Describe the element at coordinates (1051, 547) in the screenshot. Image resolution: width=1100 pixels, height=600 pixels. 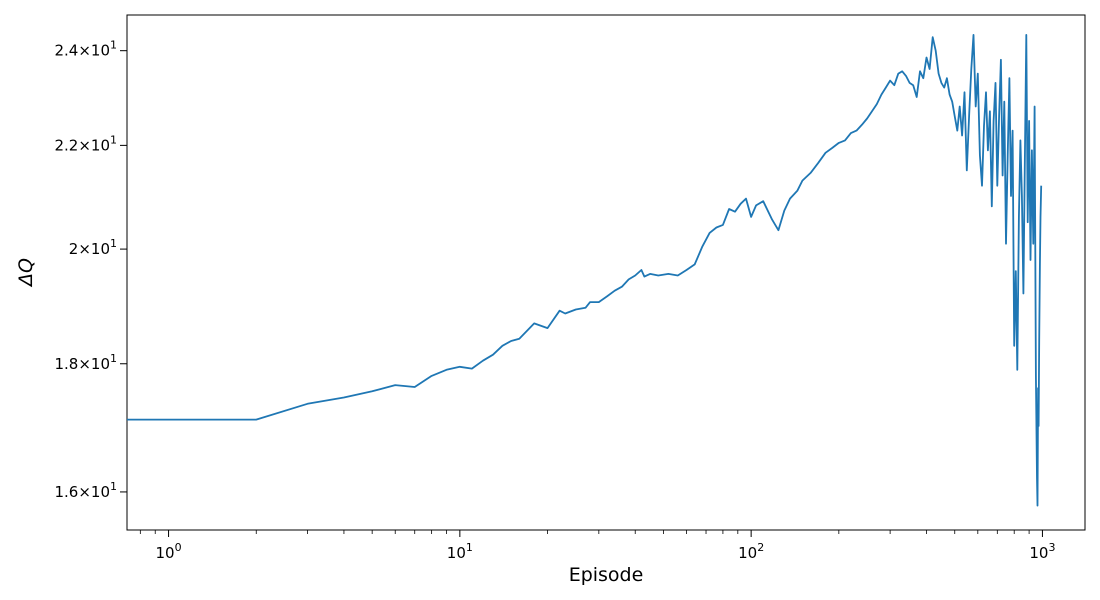
I see `x-tick-exponent: 3` at that location.